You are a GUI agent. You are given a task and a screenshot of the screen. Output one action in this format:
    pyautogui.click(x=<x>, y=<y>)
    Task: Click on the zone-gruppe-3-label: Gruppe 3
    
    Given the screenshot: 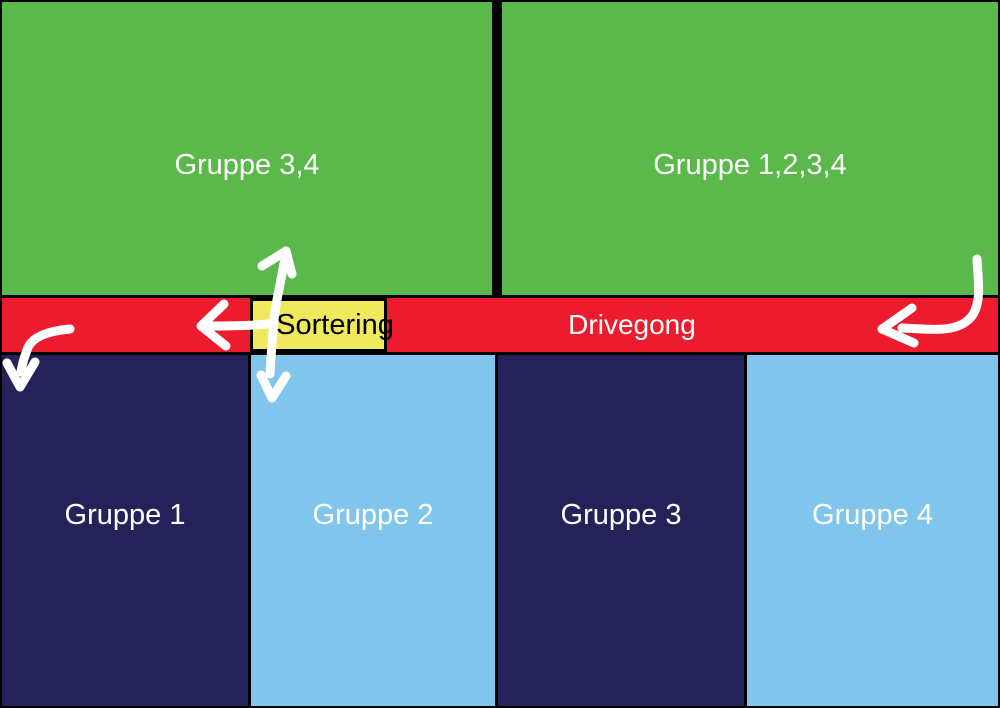 What is the action you would take?
    pyautogui.click(x=621, y=515)
    